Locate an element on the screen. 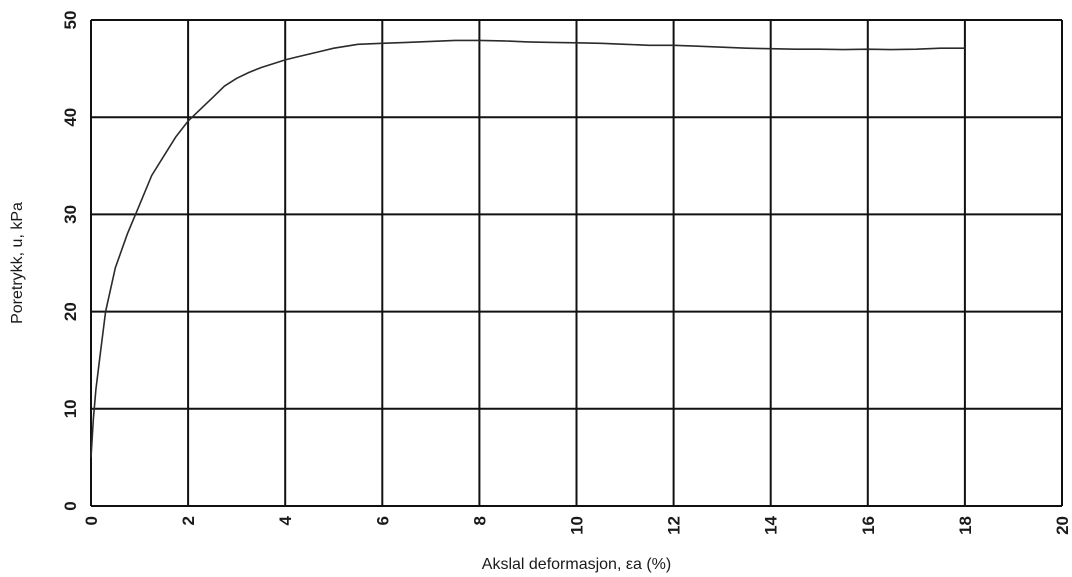 Image resolution: width=1072 pixels, height=577 pixels. y-tick-label: 10 is located at coordinates (70, 408).